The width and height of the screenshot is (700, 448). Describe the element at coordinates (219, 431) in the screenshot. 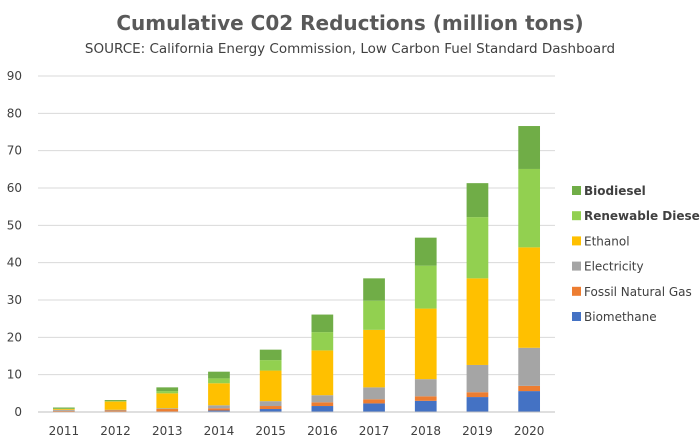

I see `x-tick-label: 2014` at that location.